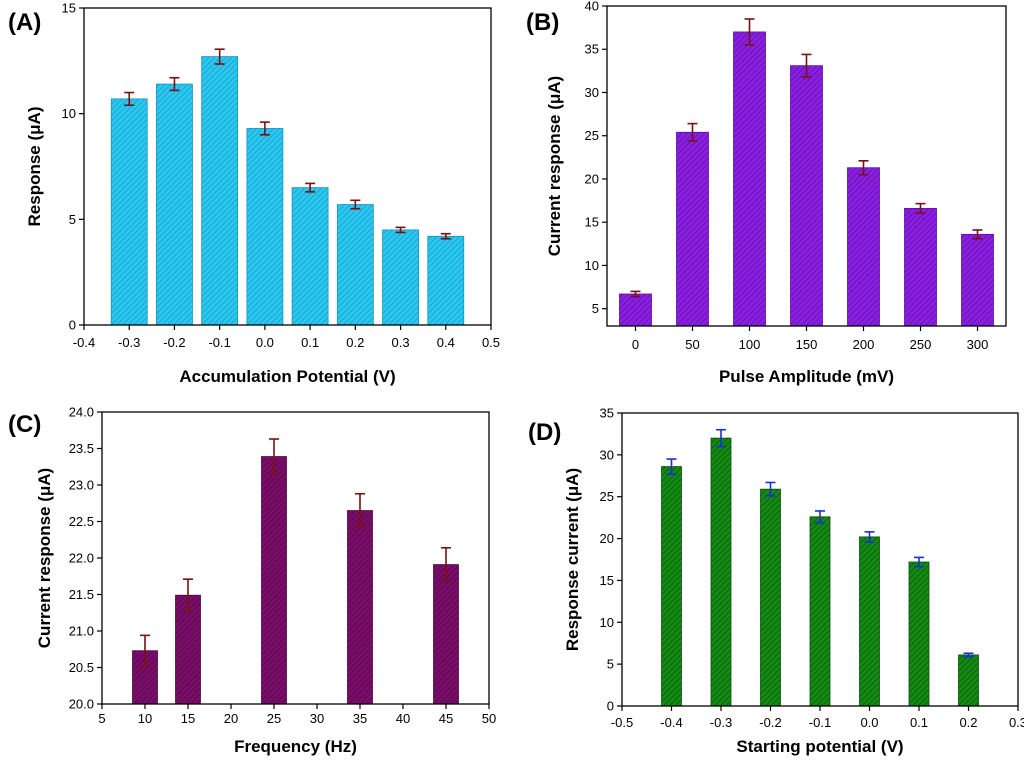 This screenshot has width=1024, height=762. What do you see at coordinates (295, 746) in the screenshot?
I see `x-axis-title: Frequency (Hz)` at bounding box center [295, 746].